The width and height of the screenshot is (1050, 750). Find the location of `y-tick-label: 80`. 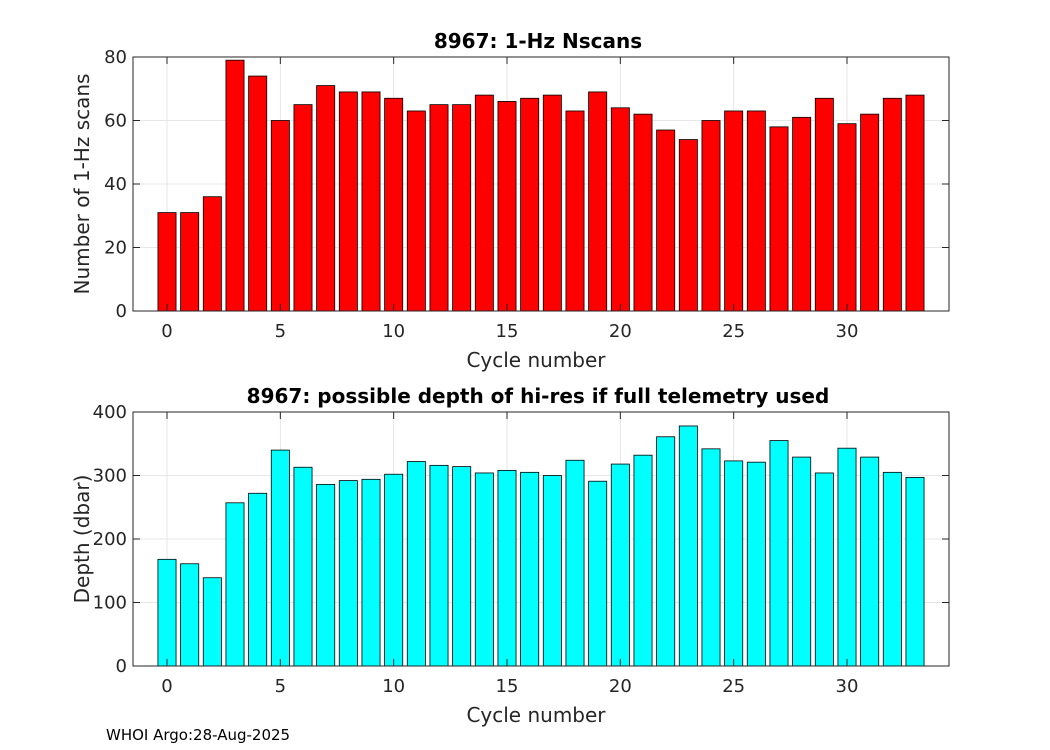

y-tick-label: 80 is located at coordinates (115, 57).